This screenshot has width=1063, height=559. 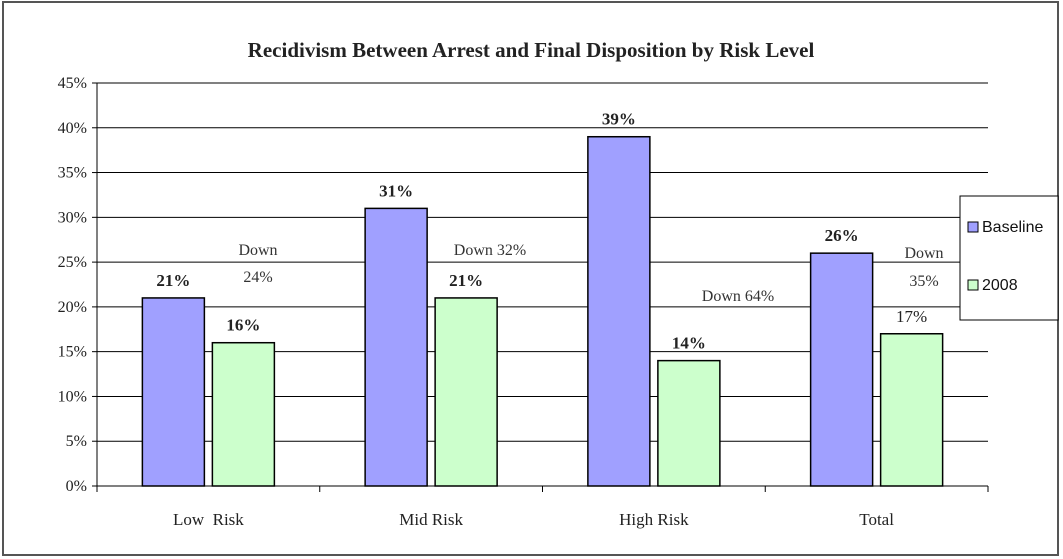 What do you see at coordinates (72, 352) in the screenshot?
I see `y-tick-label: 15%` at bounding box center [72, 352].